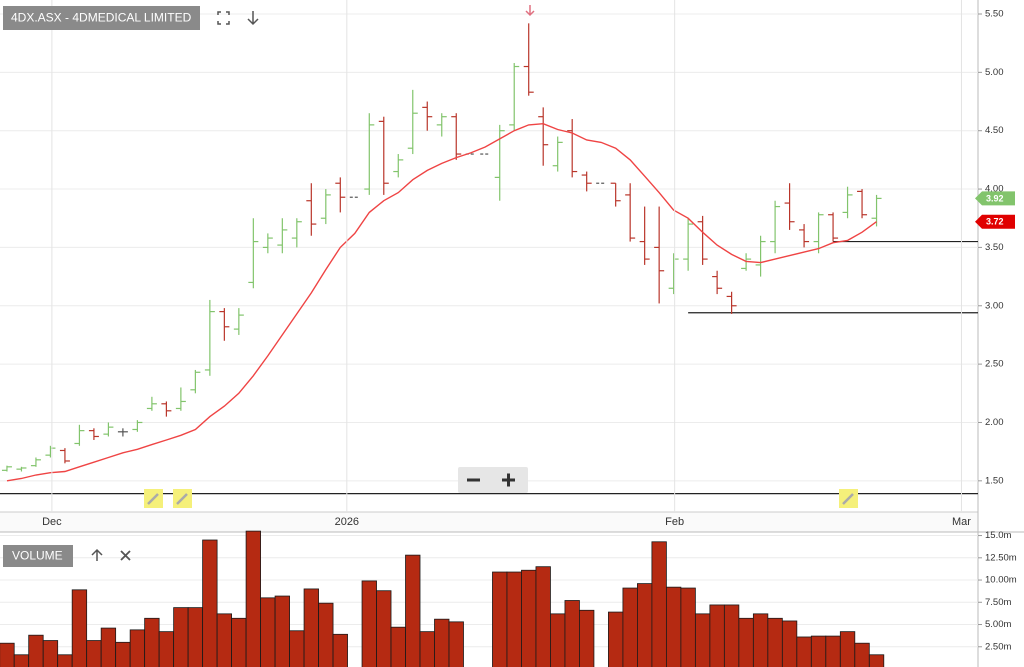 The image size is (1024, 667). I want to click on y-tick-label: 5.50, so click(994, 14).